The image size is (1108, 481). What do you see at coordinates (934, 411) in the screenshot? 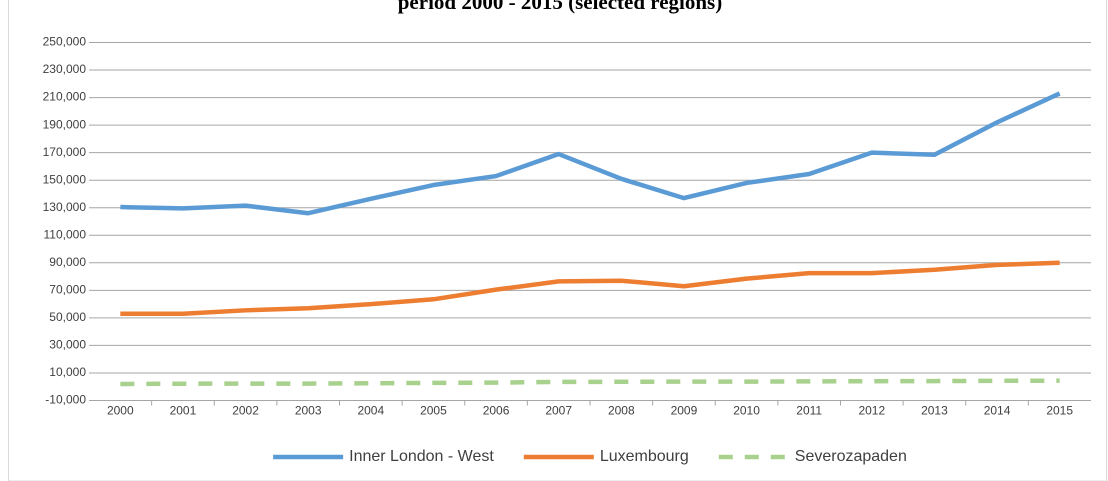
I see `x-tick-label: 2013` at bounding box center [934, 411].